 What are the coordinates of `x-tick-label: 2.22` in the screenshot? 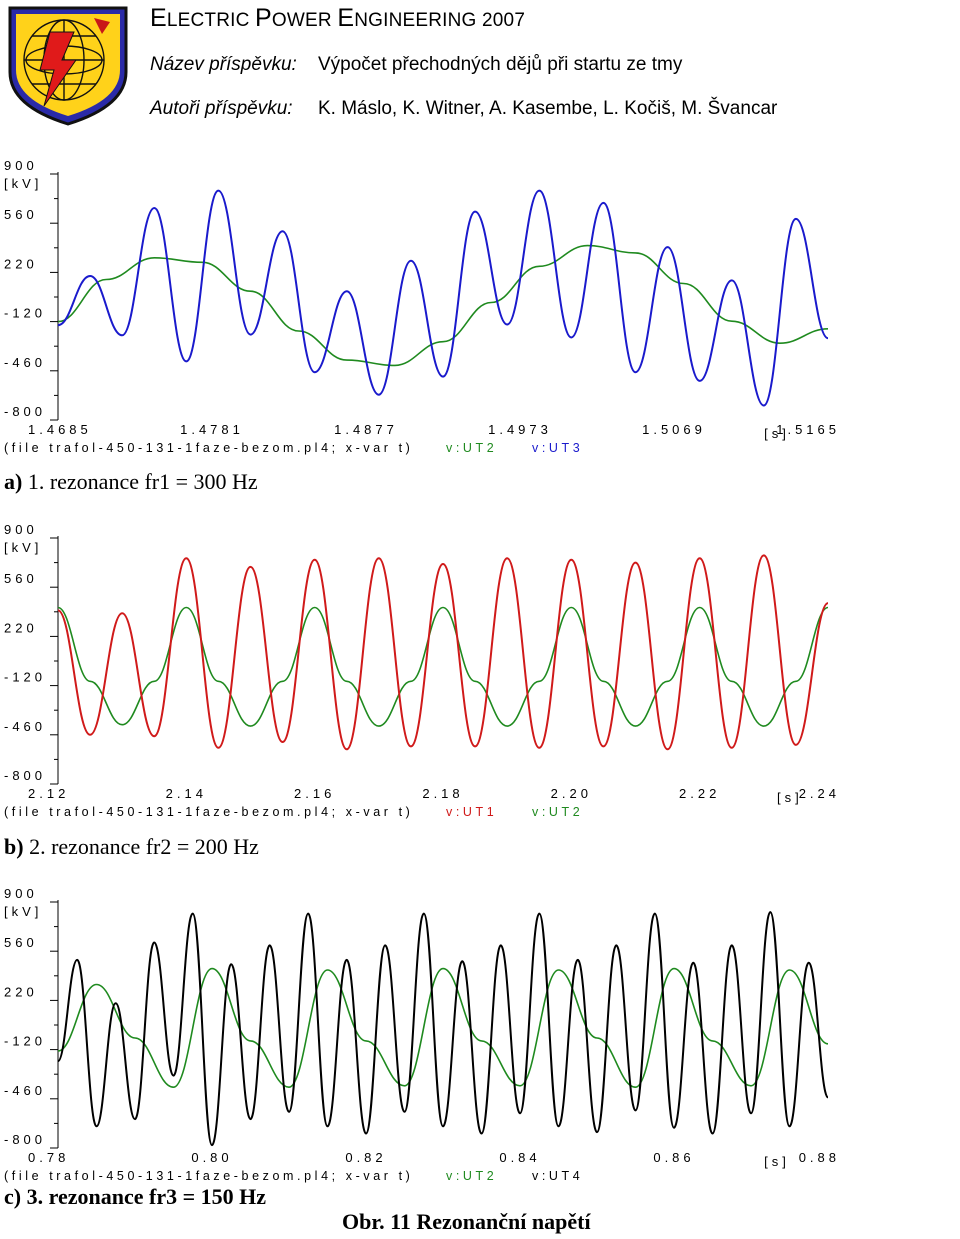 It's located at (699, 793).